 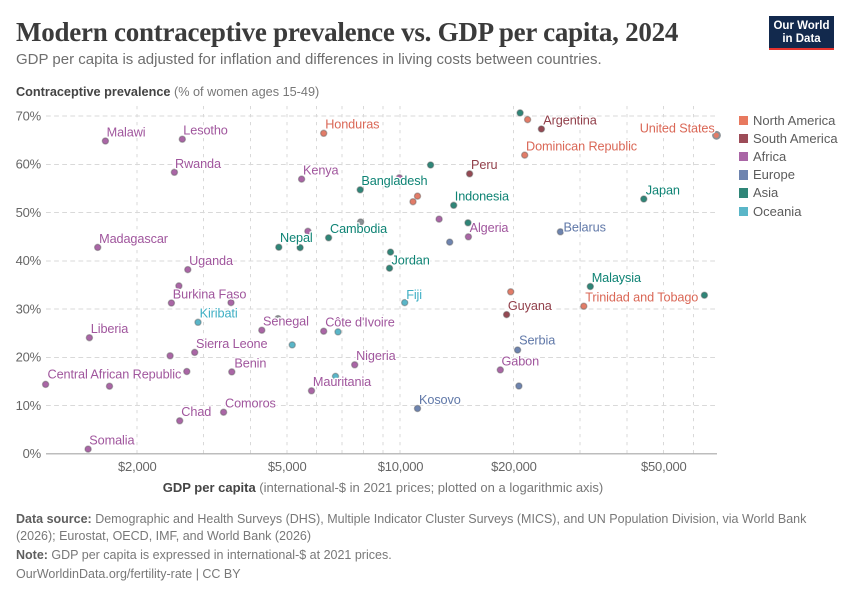 I want to click on svg-text: Guyana, so click(x=530, y=306).